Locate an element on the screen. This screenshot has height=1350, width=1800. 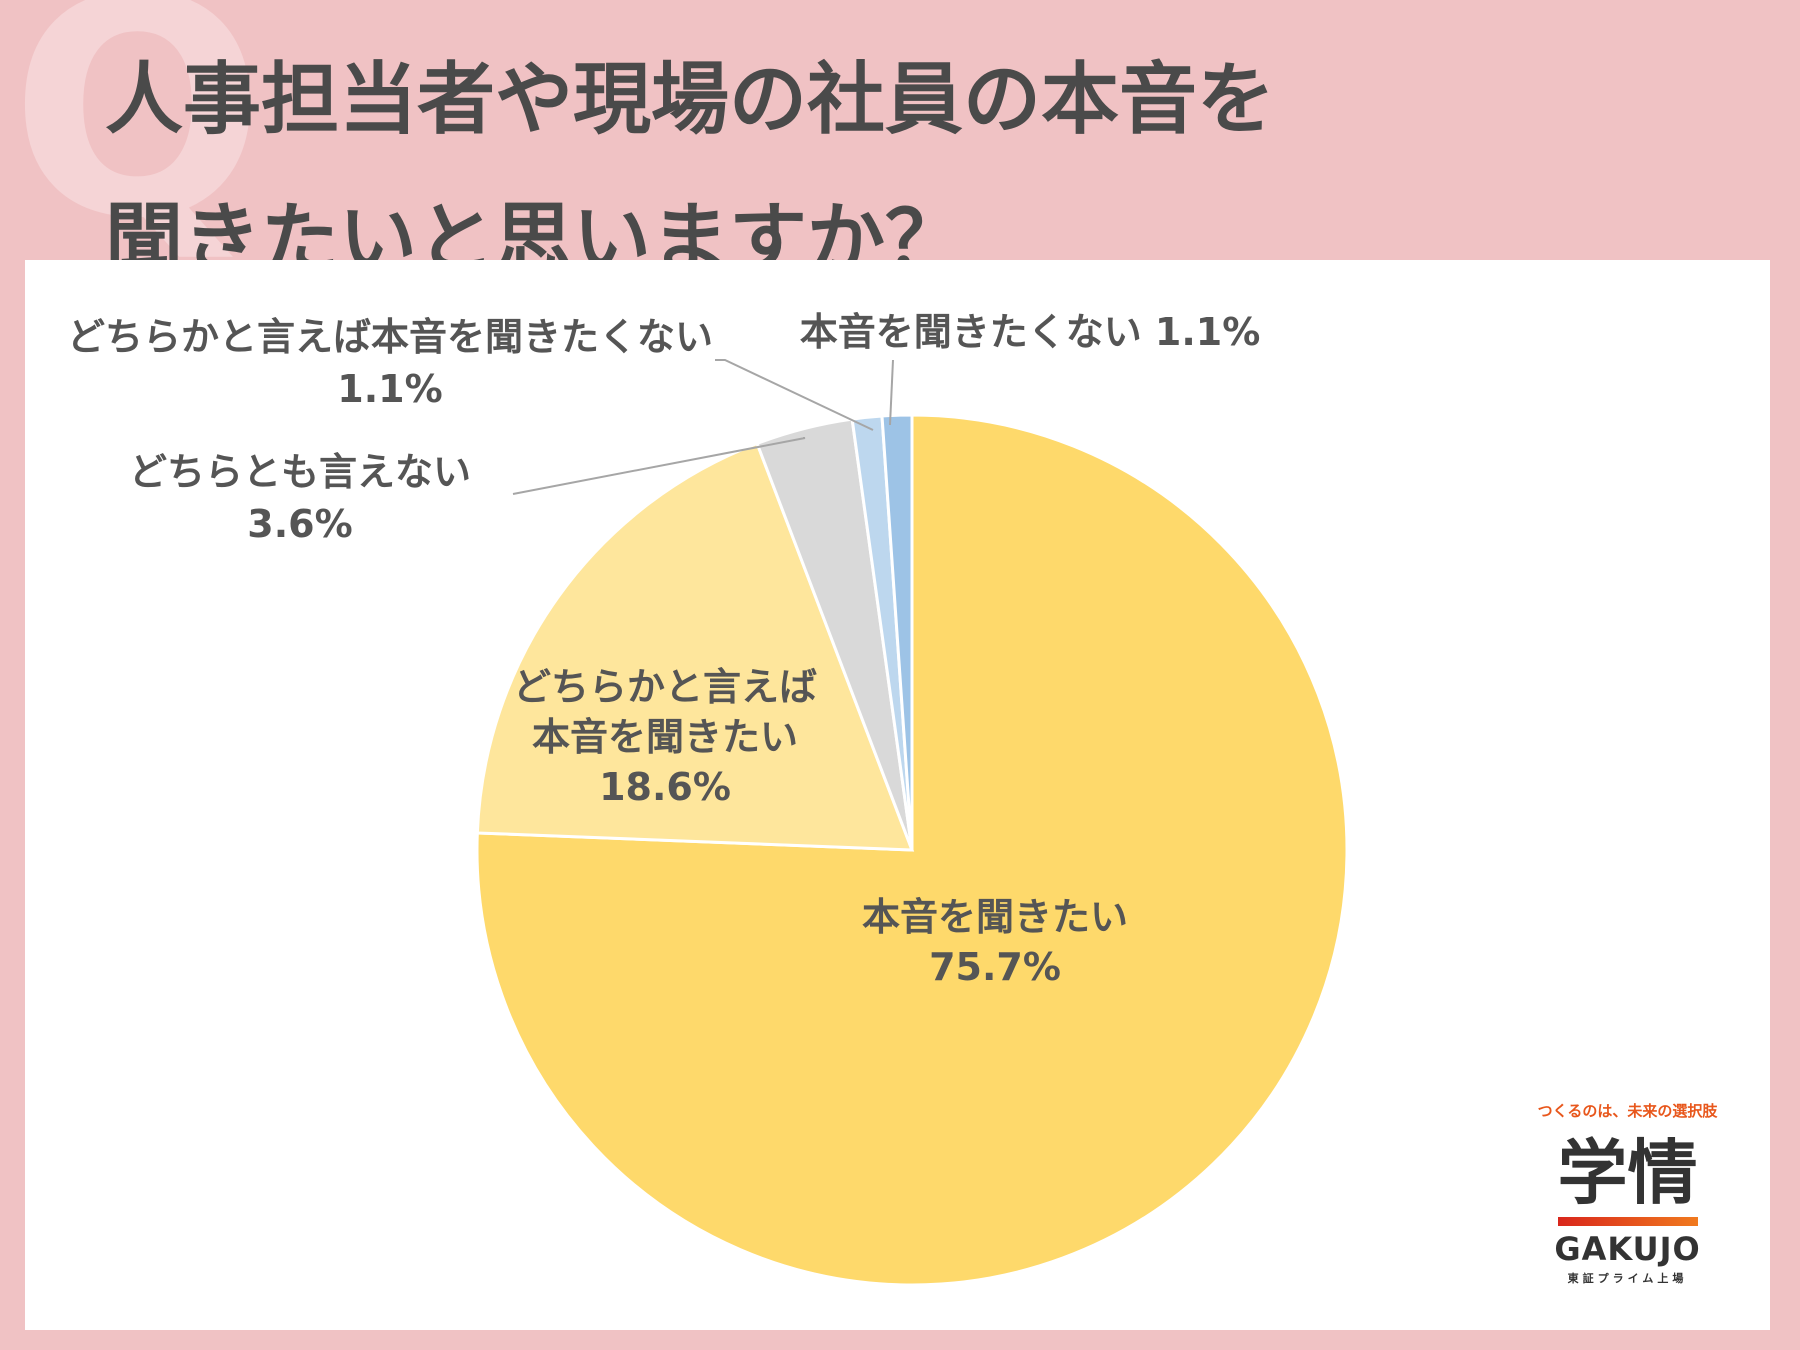
slice-label-4-line-1: どちらかと言えば本音を聞きたくない is located at coordinates (390, 337).